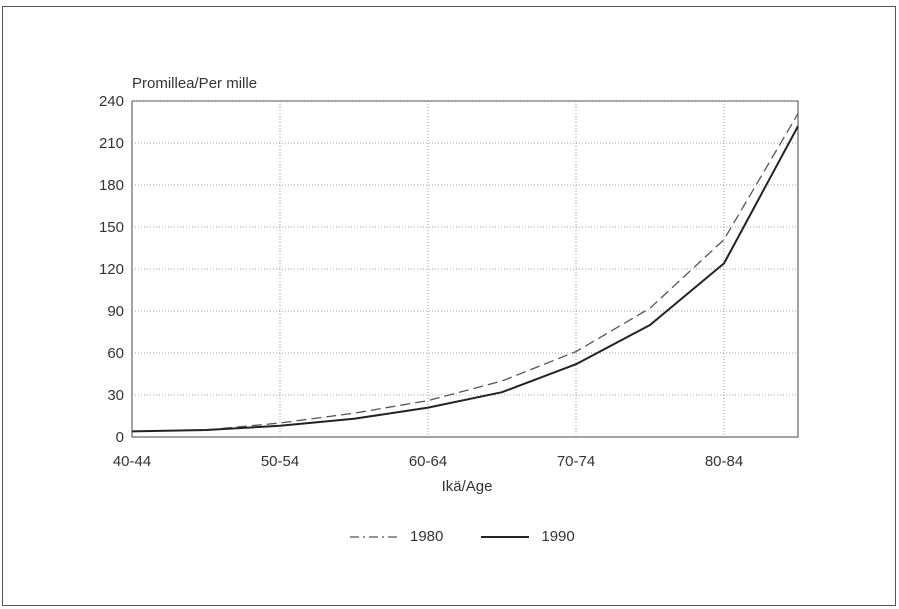 Image resolution: width=899 pixels, height=609 pixels. What do you see at coordinates (576, 461) in the screenshot?
I see `x-tick-label: 70-74` at bounding box center [576, 461].